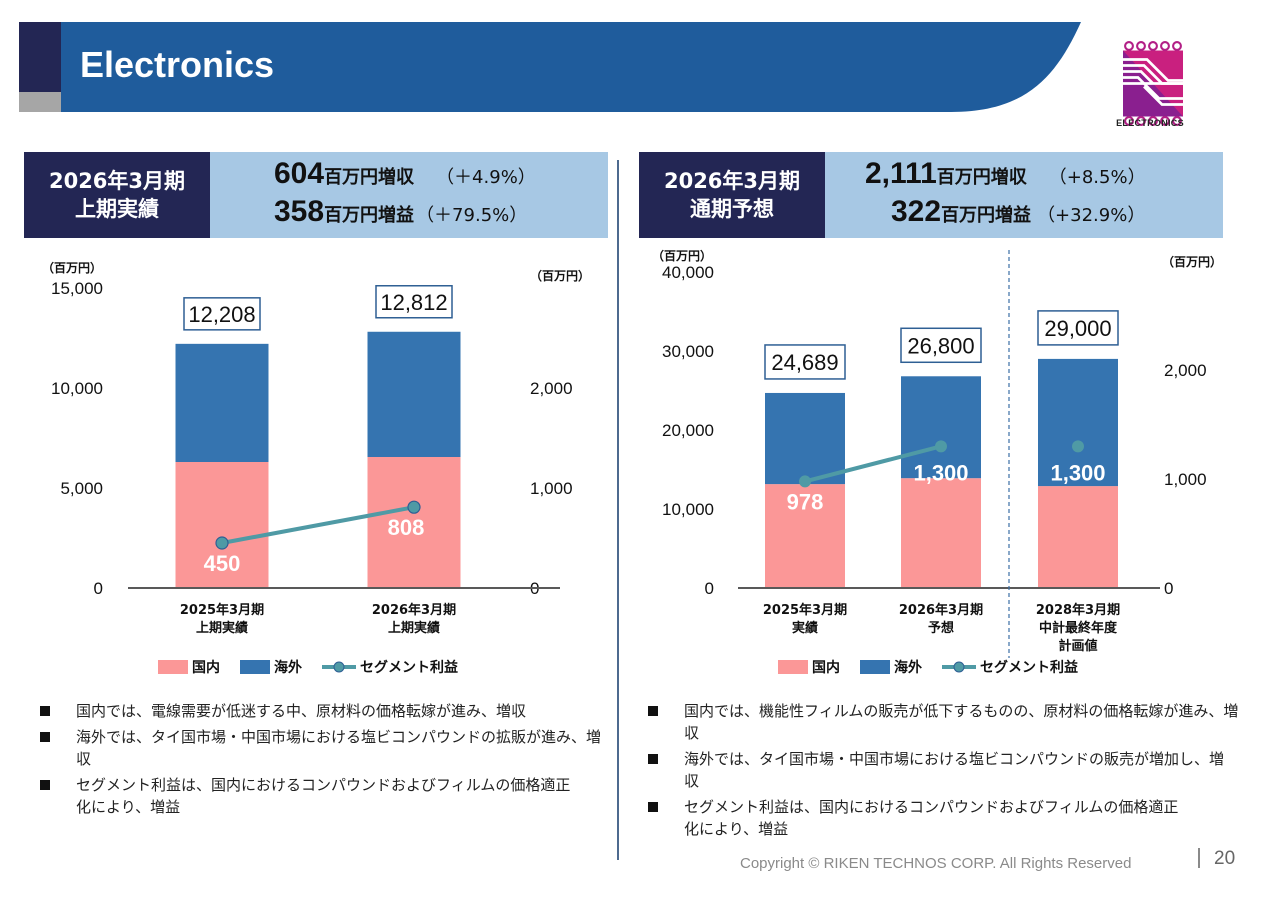 This screenshot has height=904, width=1280. I want to click on profit-label: 450, so click(222, 563).